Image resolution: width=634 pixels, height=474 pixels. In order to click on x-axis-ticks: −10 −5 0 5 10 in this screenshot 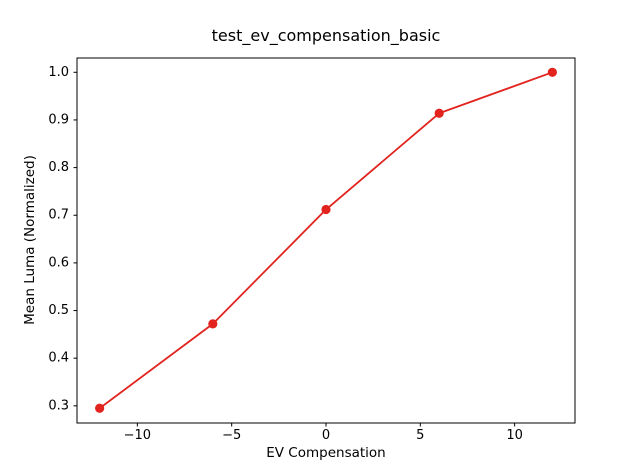, I will do `click(323, 433)`.